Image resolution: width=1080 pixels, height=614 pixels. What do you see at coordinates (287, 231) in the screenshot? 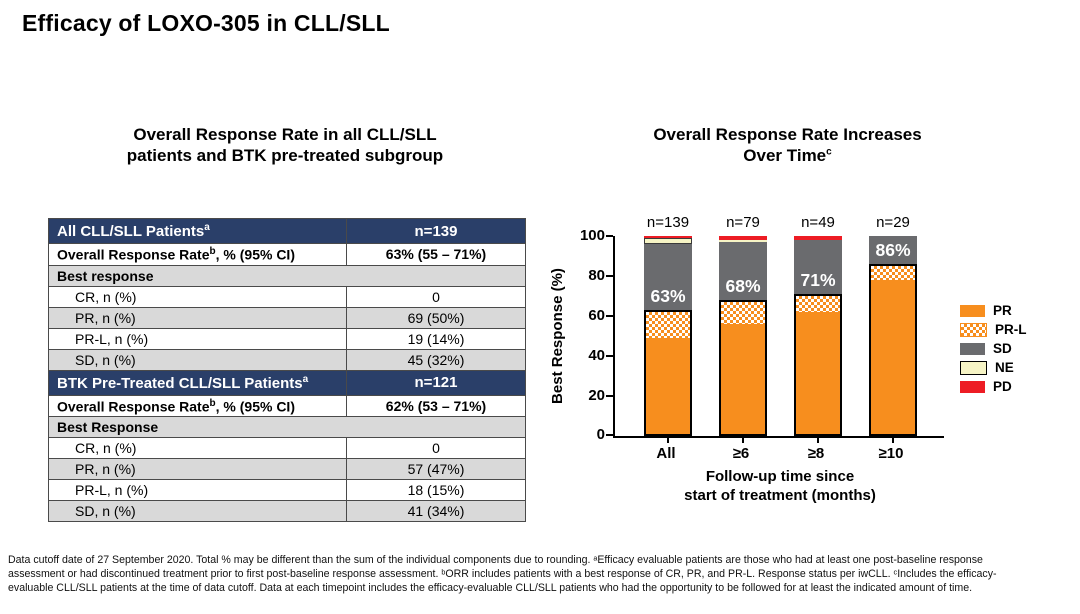
I see `table-section-header: All CLL/SLL Patientsa n=139` at bounding box center [287, 231].